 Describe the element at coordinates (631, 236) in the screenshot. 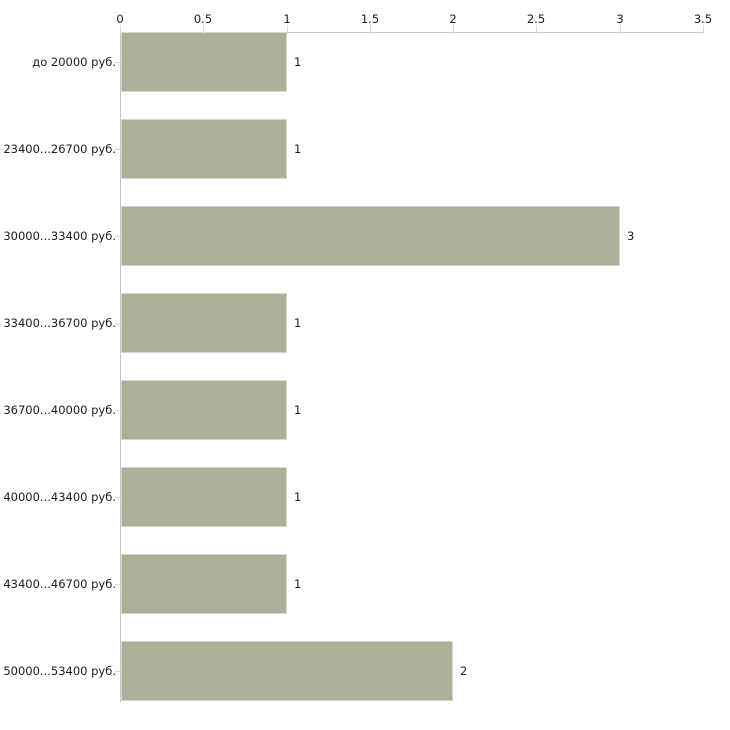

I see `value-label: 3` at that location.